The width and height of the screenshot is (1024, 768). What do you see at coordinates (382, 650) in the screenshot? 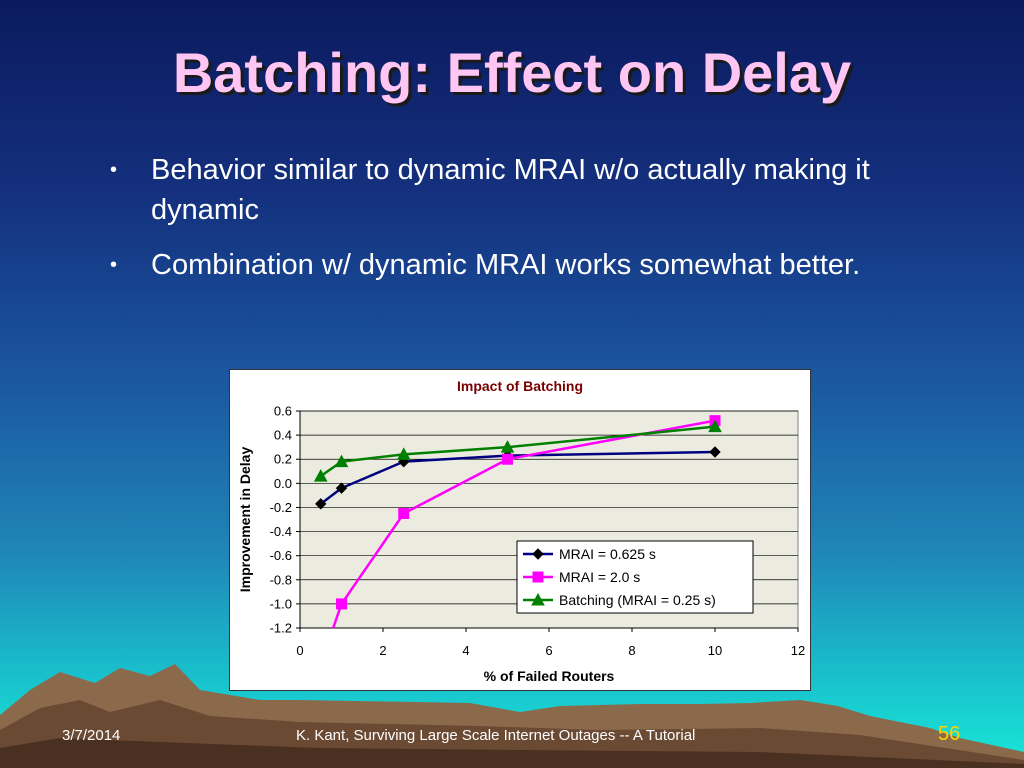
I see `x-tick-label: 2` at bounding box center [382, 650].